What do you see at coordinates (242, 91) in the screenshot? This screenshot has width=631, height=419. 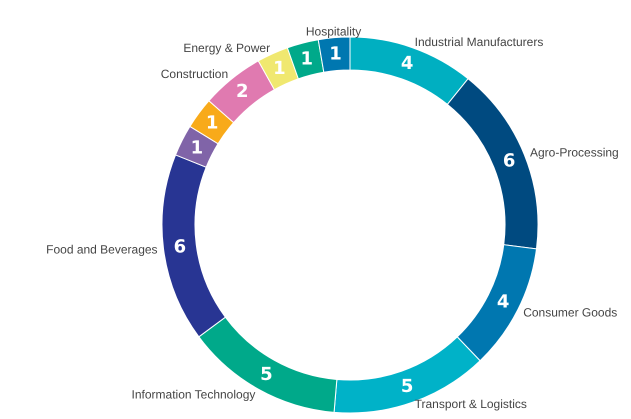 I see `data-label: 2` at bounding box center [242, 91].